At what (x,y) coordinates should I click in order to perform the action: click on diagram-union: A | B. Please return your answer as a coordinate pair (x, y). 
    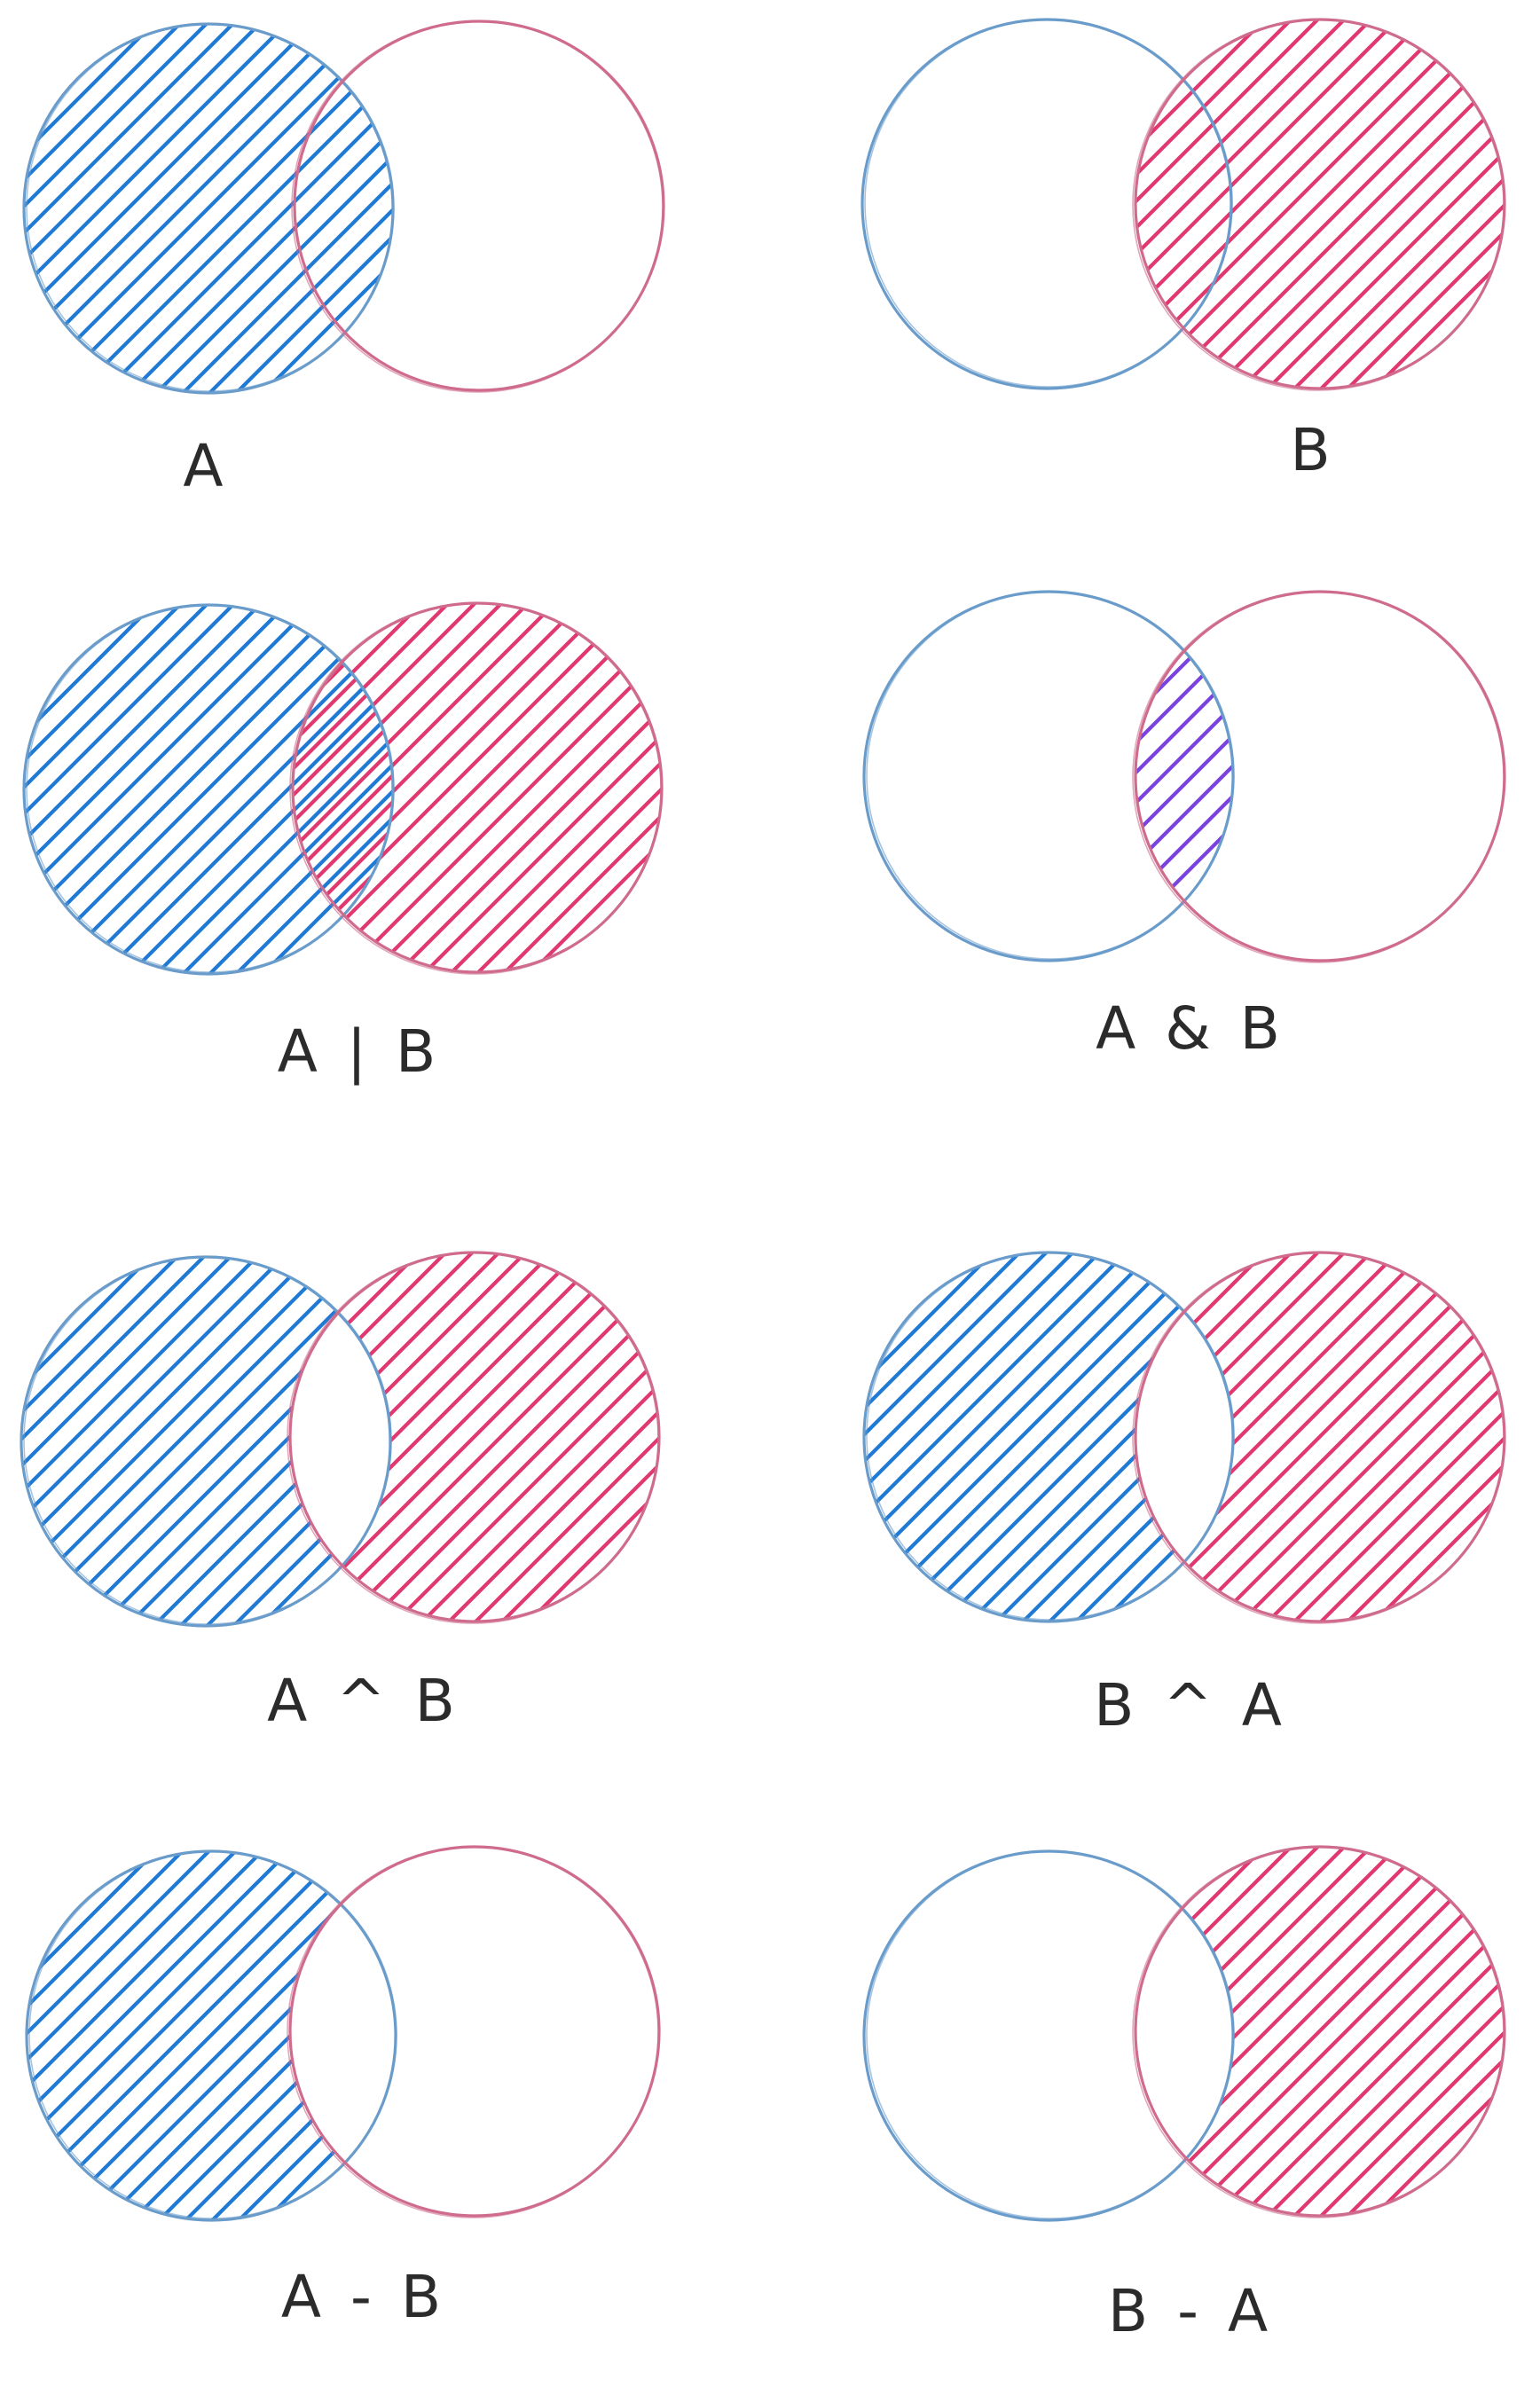
    Looking at the image, I should click on (487, 834).